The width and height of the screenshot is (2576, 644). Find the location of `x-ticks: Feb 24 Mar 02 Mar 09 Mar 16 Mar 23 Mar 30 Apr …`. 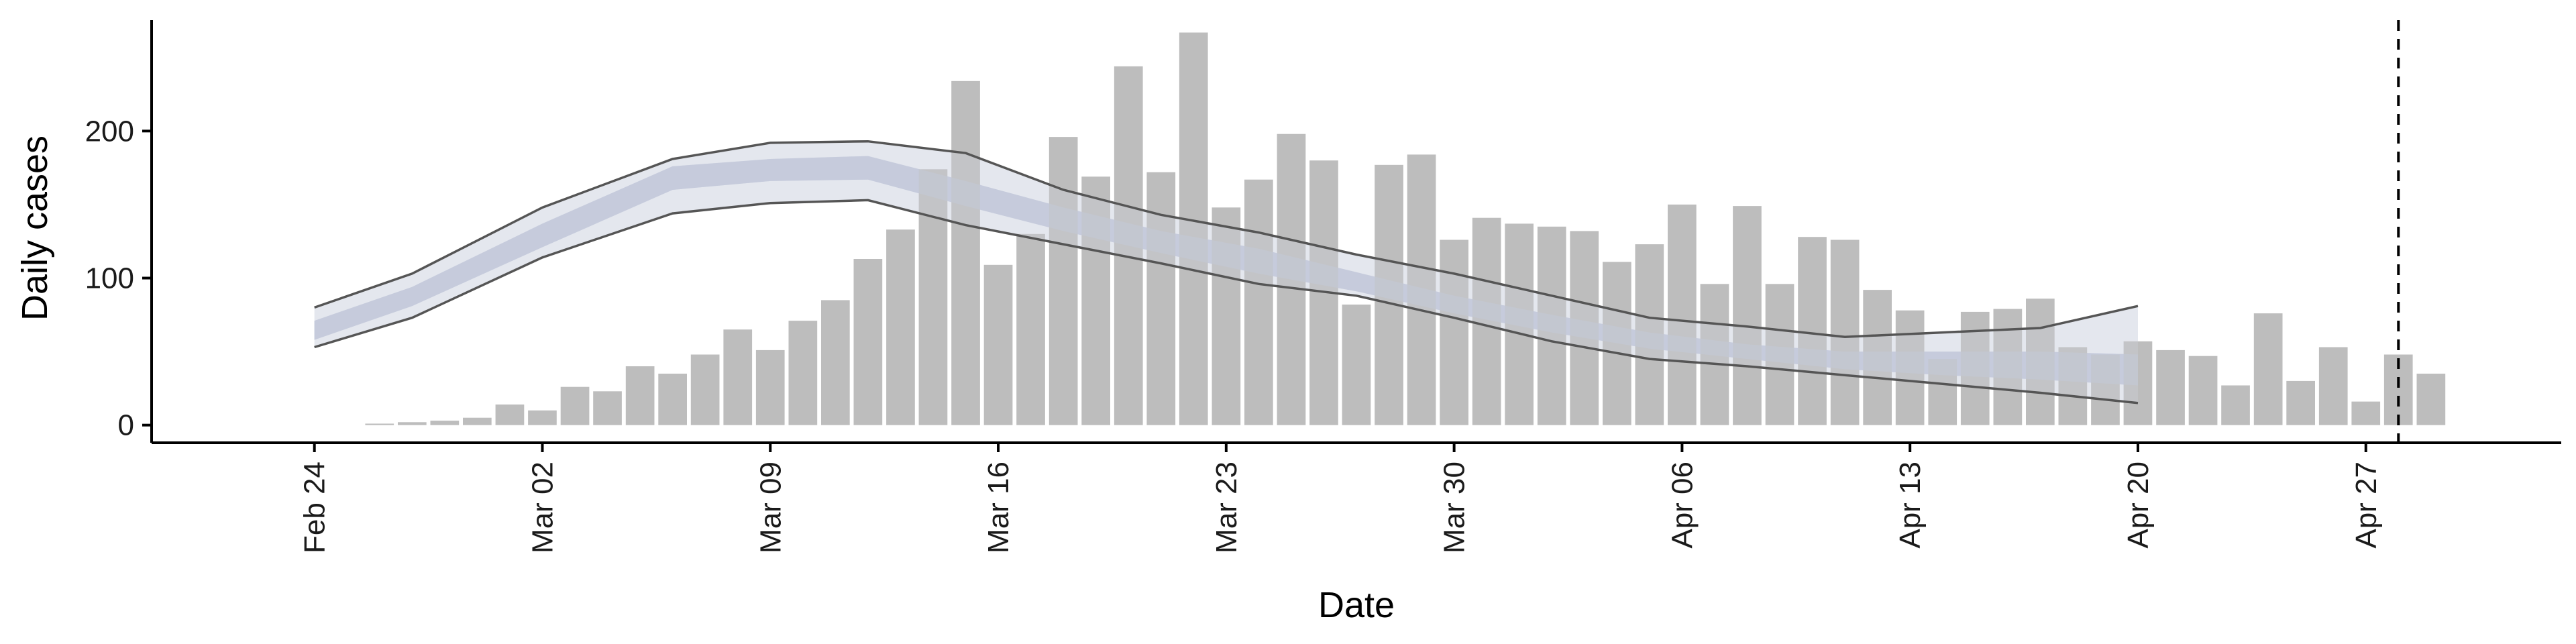

x-ticks: Feb 24 Mar 02 Mar 09 Mar 16 Mar 23 Mar 30 Apr … is located at coordinates (1341, 498).